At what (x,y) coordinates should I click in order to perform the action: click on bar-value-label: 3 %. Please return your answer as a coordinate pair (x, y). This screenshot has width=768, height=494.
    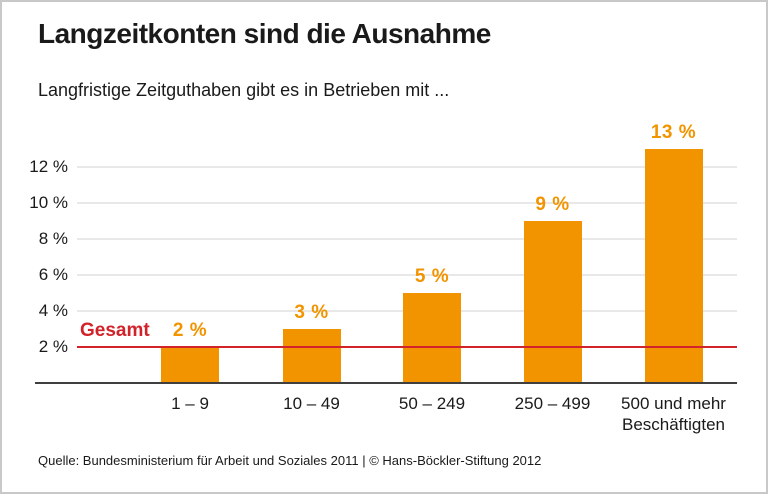
    Looking at the image, I should click on (311, 312).